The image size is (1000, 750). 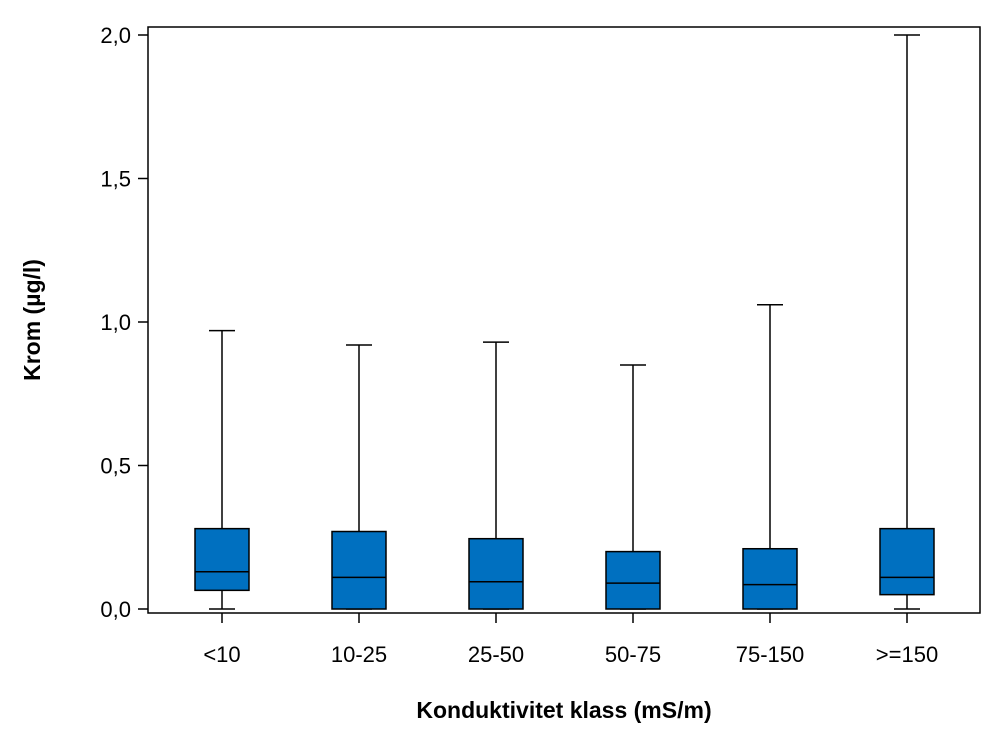 What do you see at coordinates (115, 466) in the screenshot?
I see `y-tick-label: 0,5` at bounding box center [115, 466].